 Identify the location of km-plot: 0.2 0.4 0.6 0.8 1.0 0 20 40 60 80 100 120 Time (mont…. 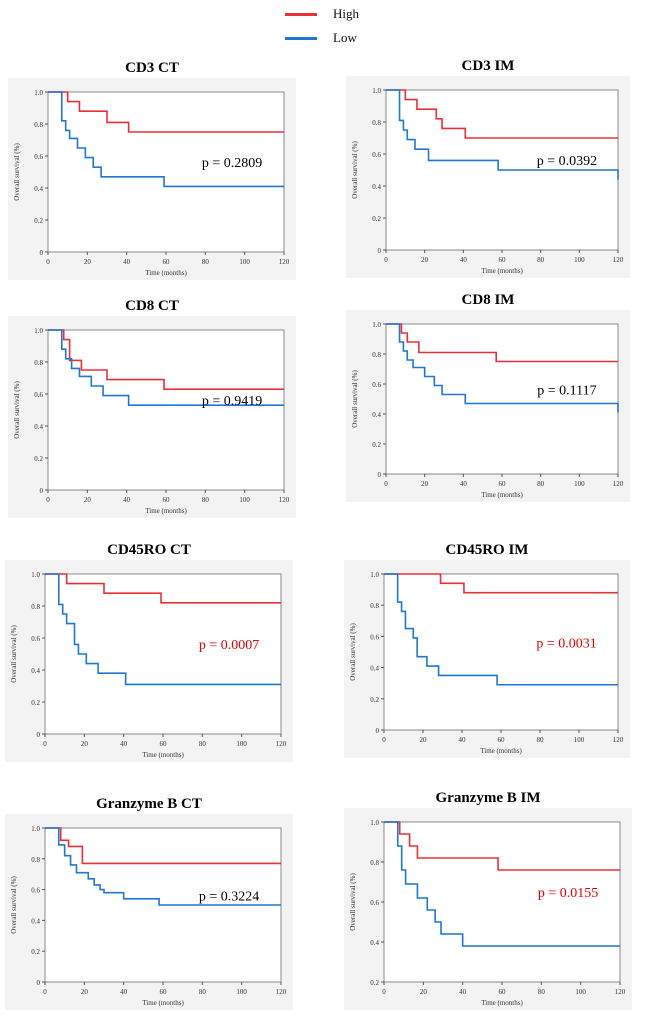
(487, 913).